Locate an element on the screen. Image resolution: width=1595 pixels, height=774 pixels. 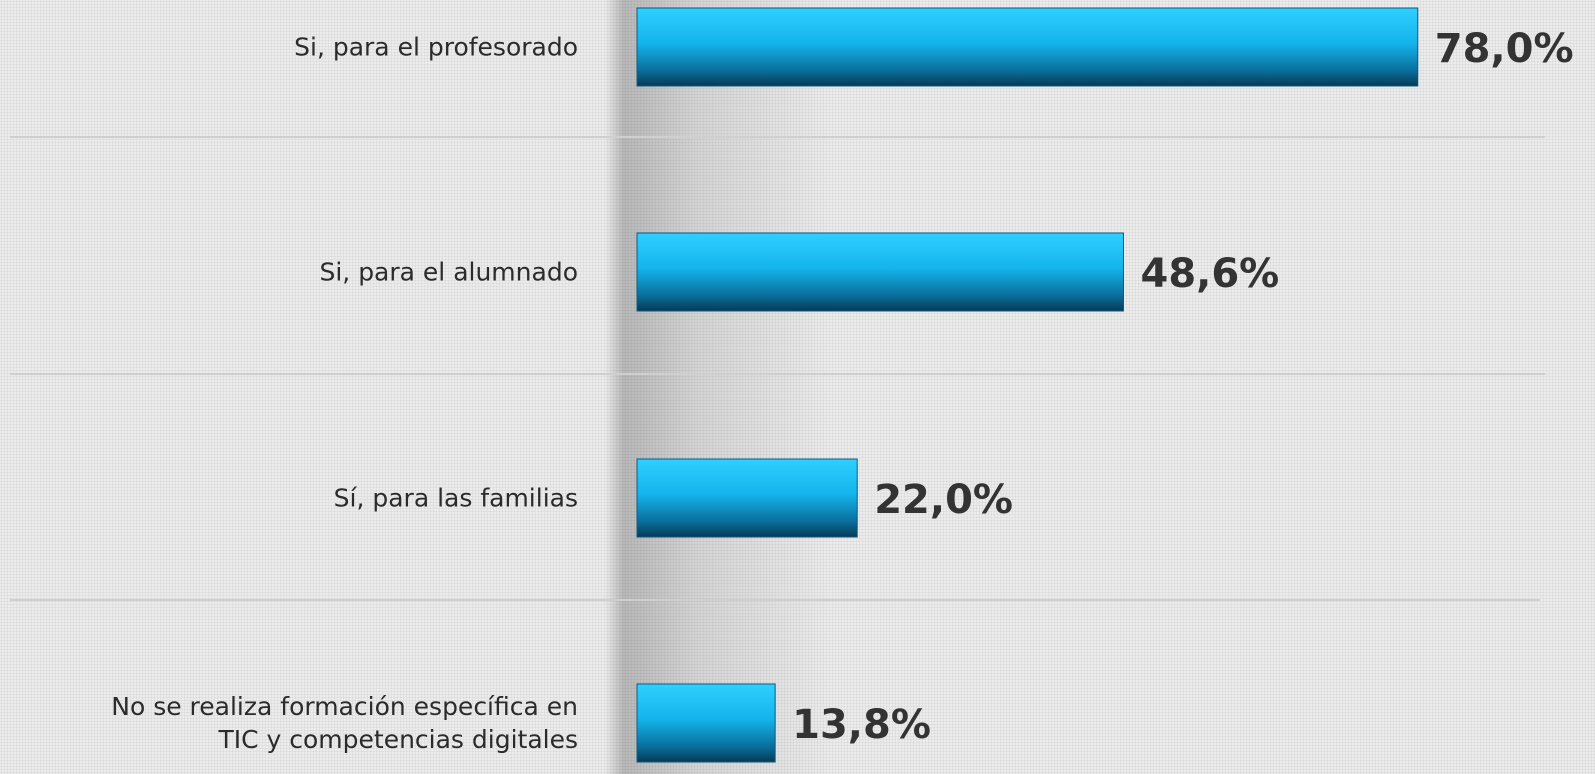
value-label: 48,6% is located at coordinates (1209, 274).